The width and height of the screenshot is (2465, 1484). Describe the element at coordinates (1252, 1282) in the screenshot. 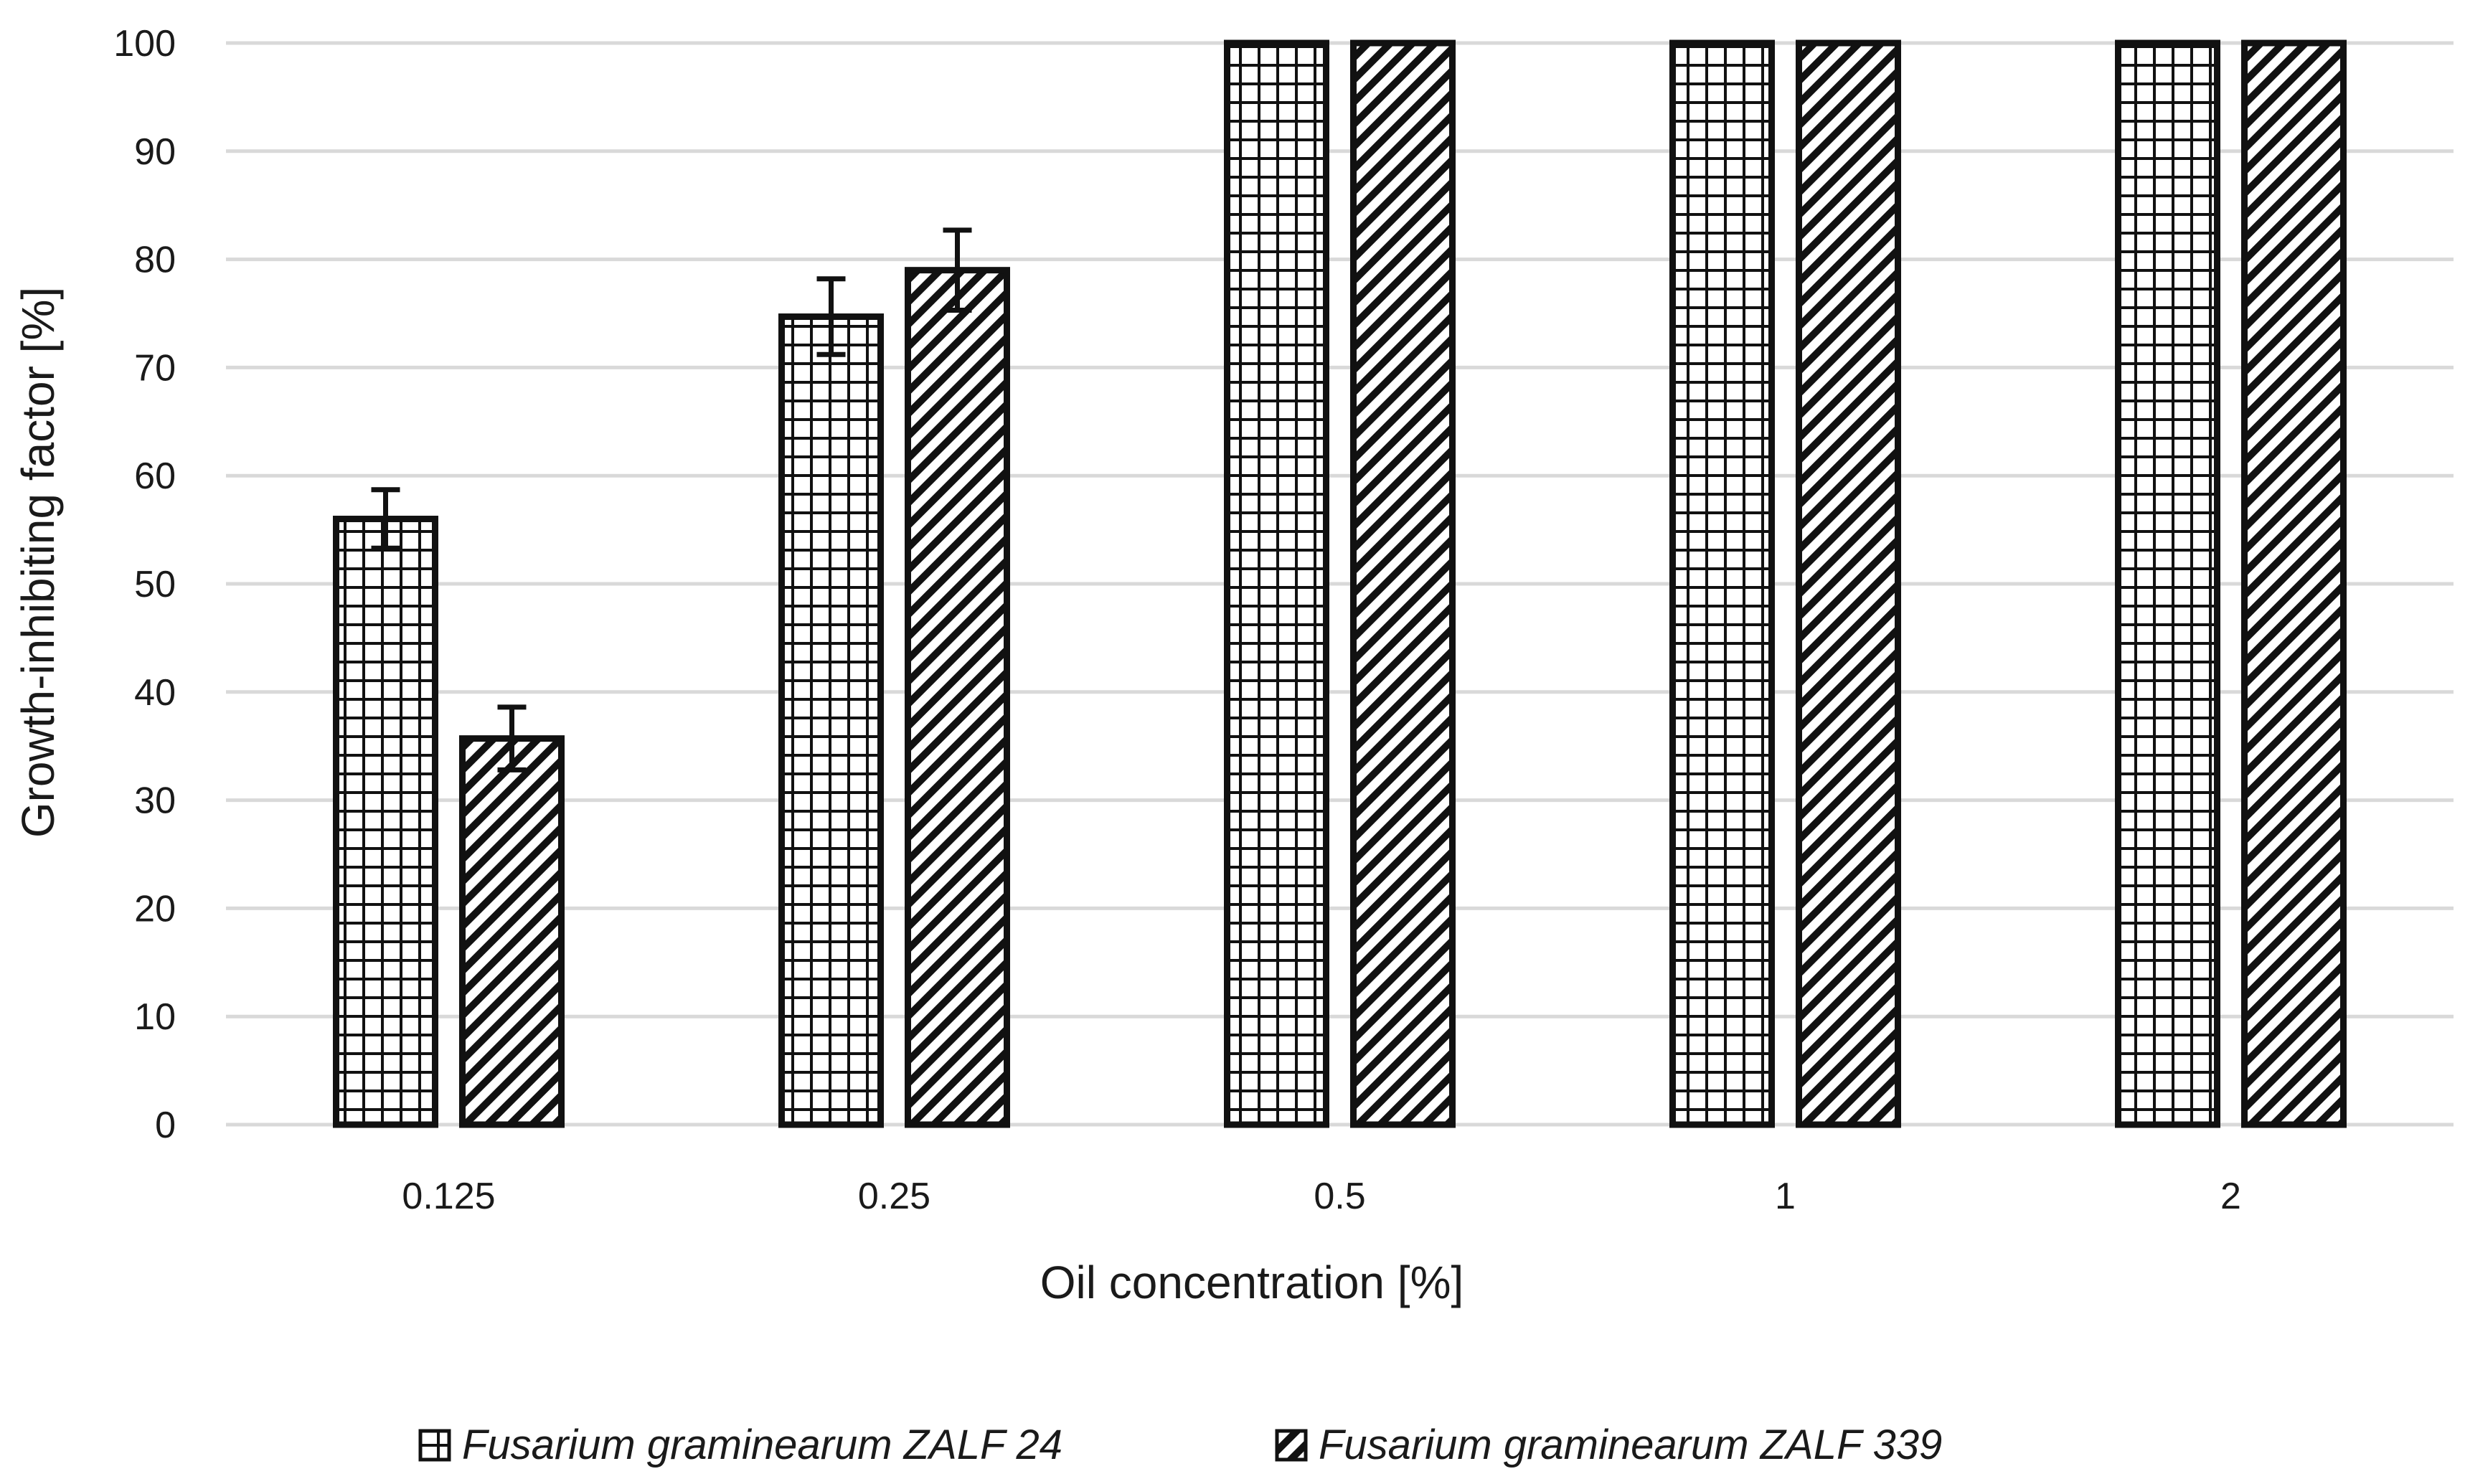

I see `x-axis-title: Oil concentration [%]` at that location.